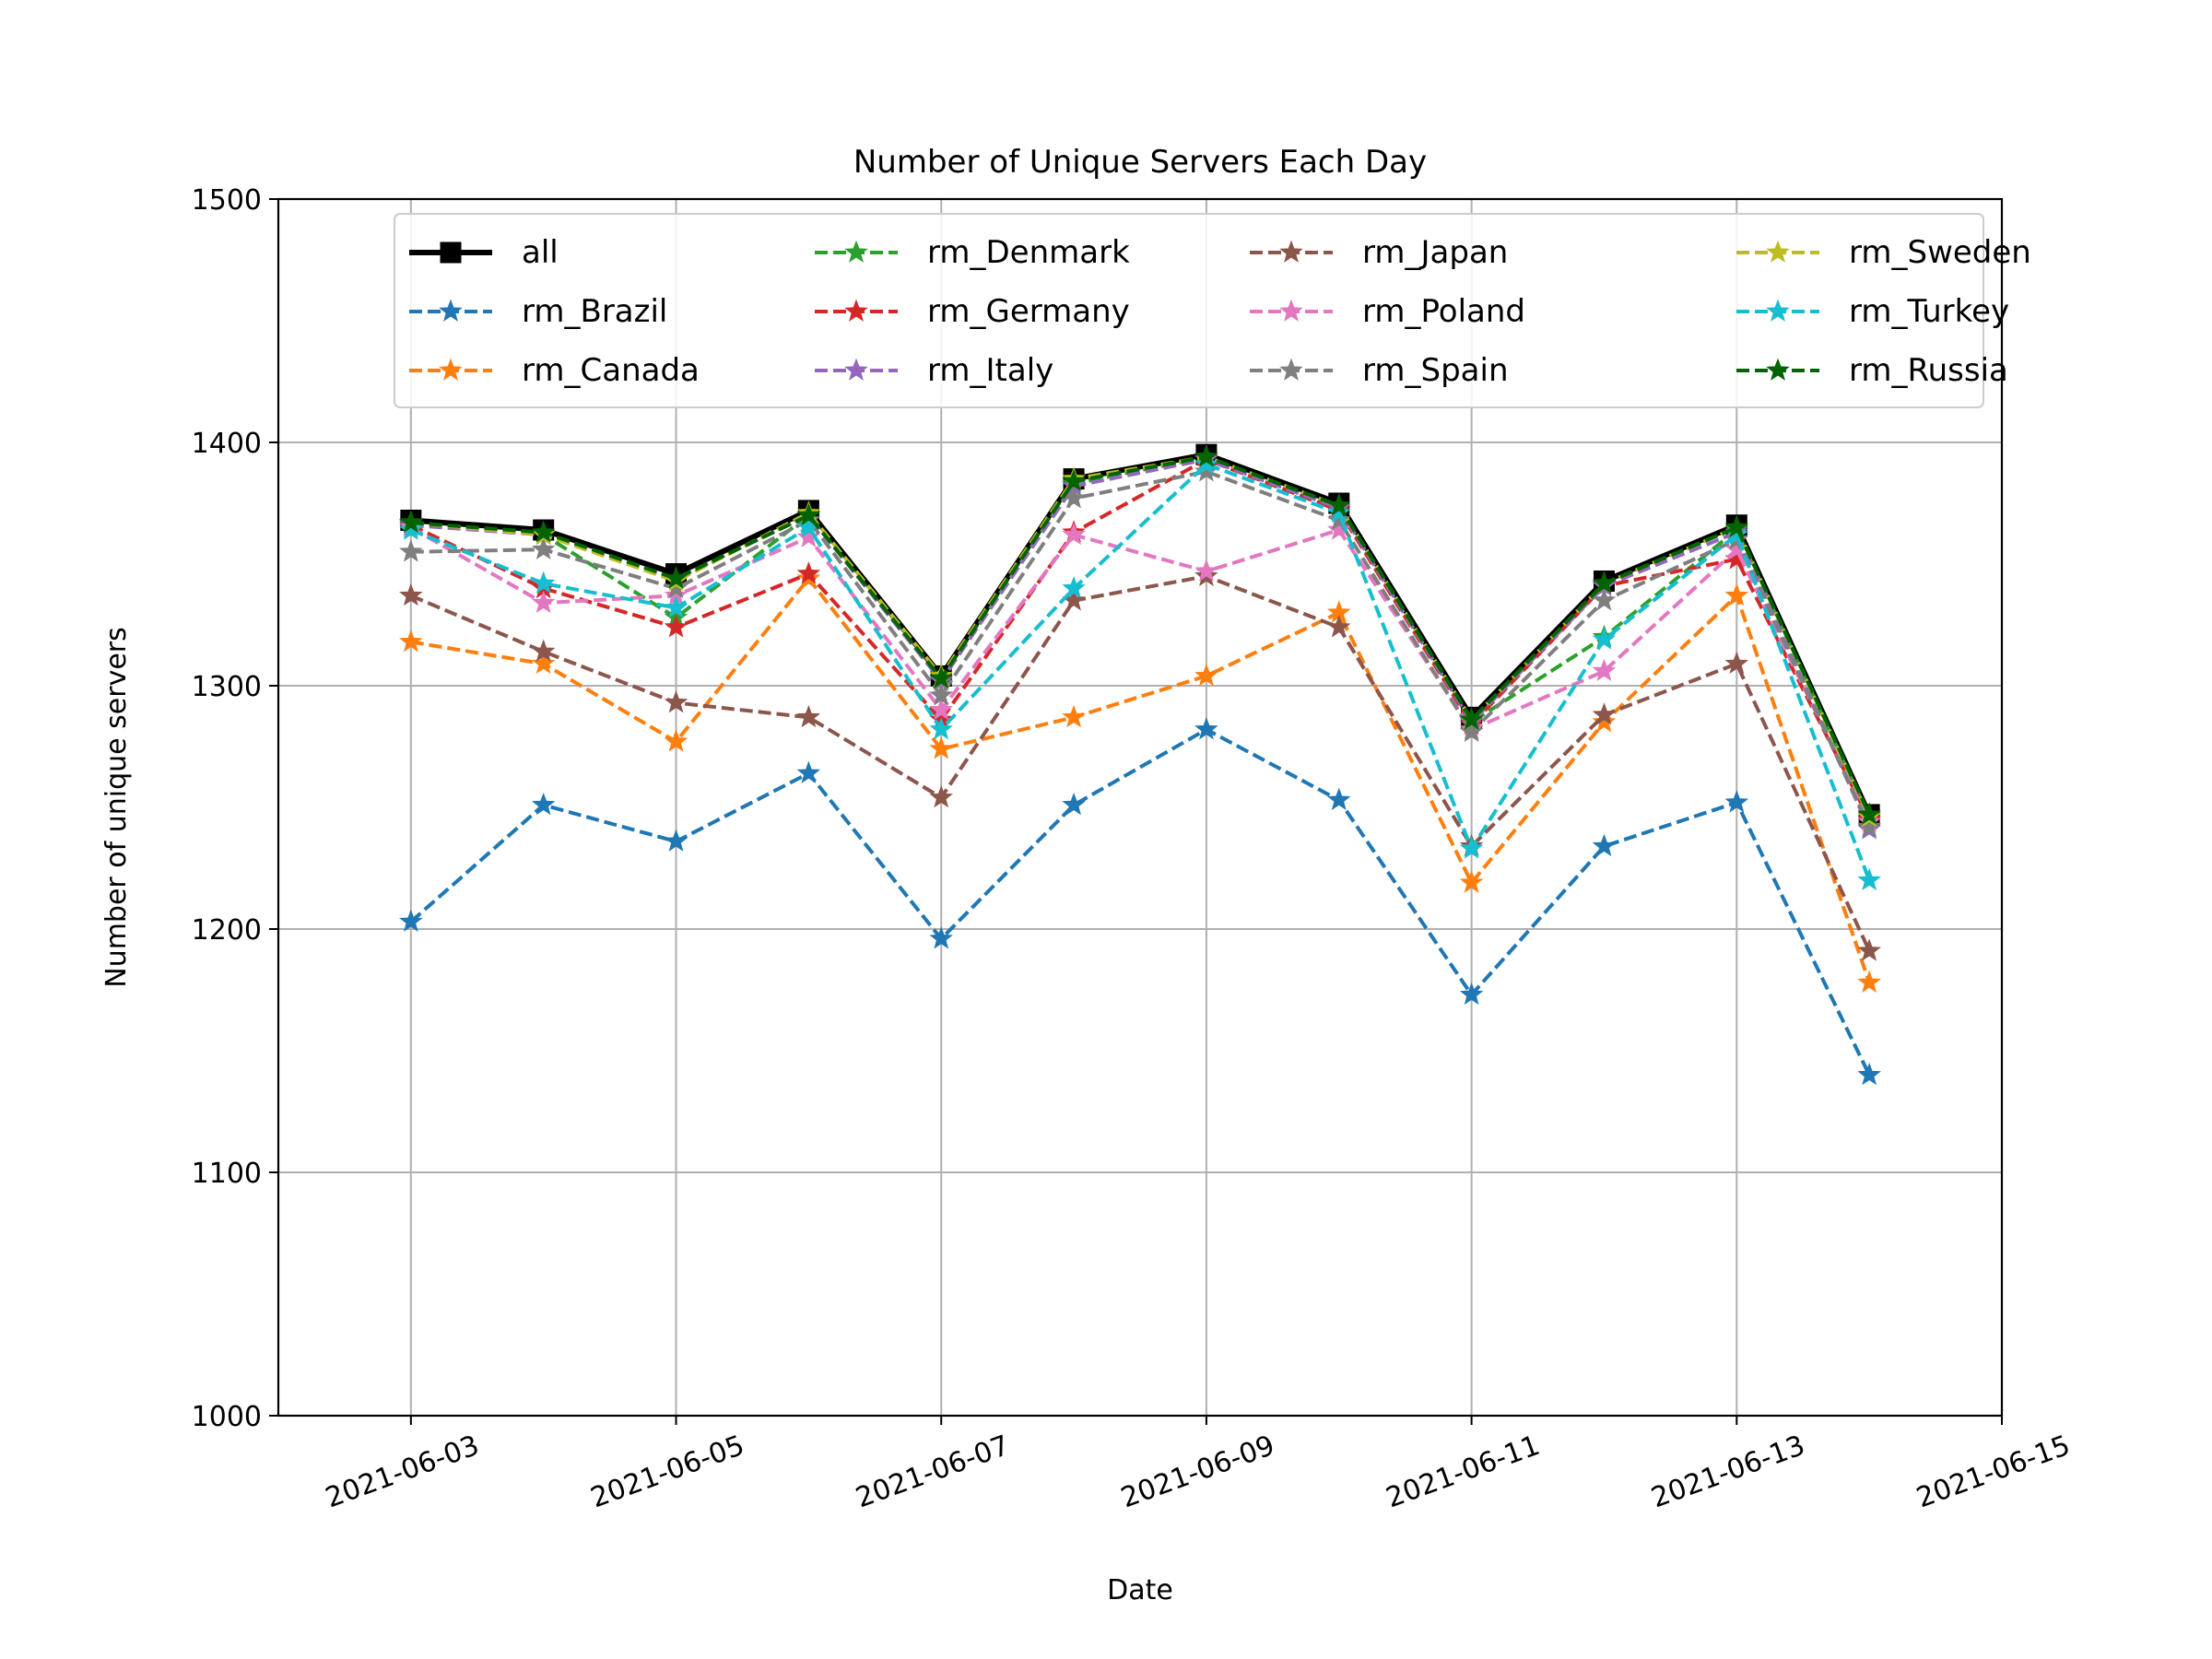 The width and height of the screenshot is (2212, 1659). Describe the element at coordinates (227, 930) in the screenshot. I see `y-tick-label: 1200` at that location.